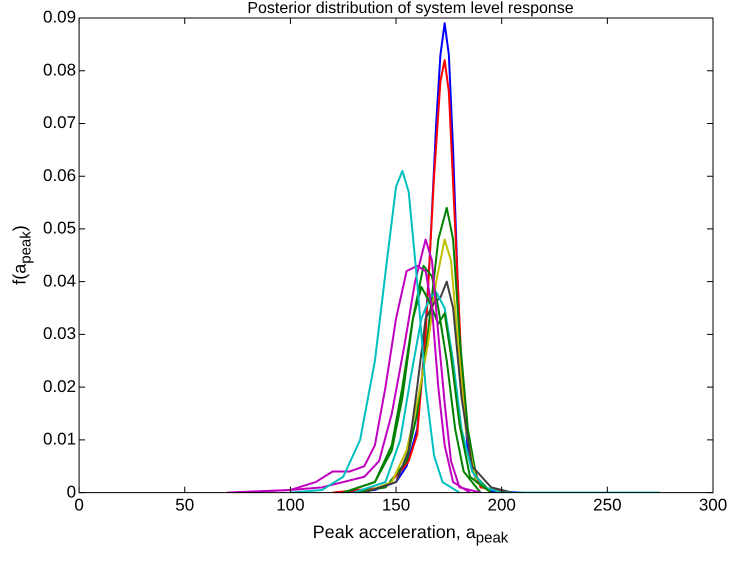 Image resolution: width=737 pixels, height=565 pixels. What do you see at coordinates (71, 492) in the screenshot?
I see `y-tick-label: 0` at bounding box center [71, 492].